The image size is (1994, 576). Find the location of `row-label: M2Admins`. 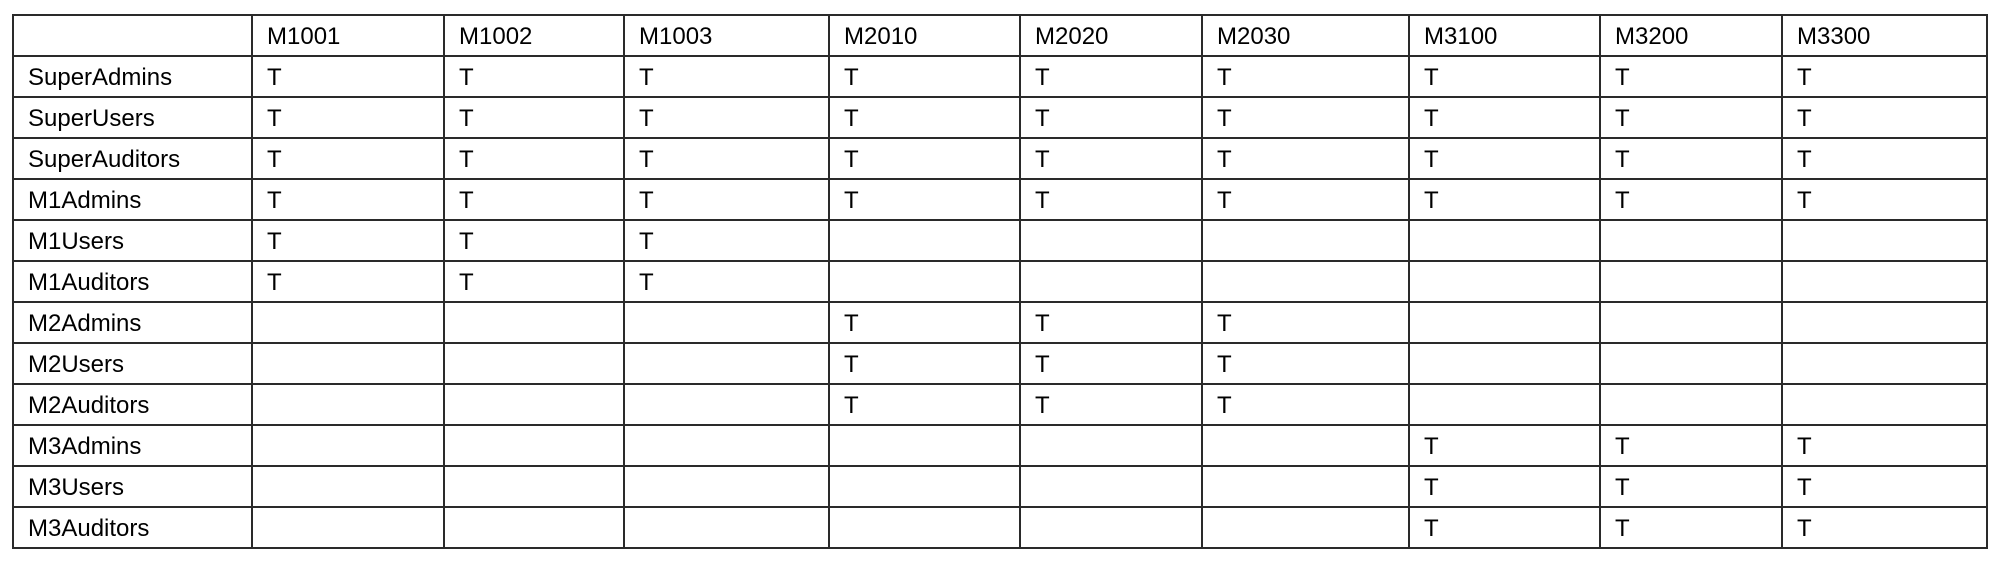

row-label: M2Admins is located at coordinates (132, 322).